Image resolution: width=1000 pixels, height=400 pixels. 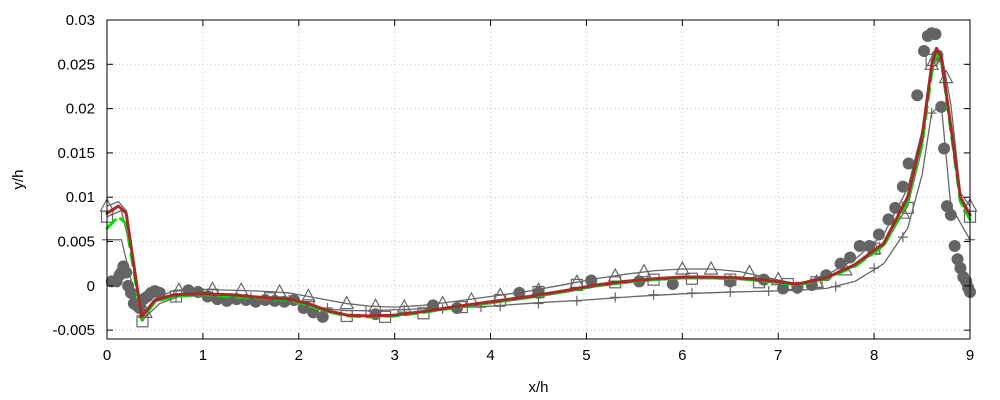 What do you see at coordinates (76, 64) in the screenshot?
I see `y-tick-label: 0.025` at bounding box center [76, 64].